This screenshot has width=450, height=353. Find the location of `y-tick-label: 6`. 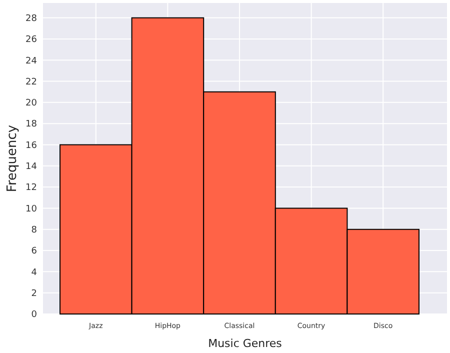

y-tick-label: 6 is located at coordinates (34, 251).